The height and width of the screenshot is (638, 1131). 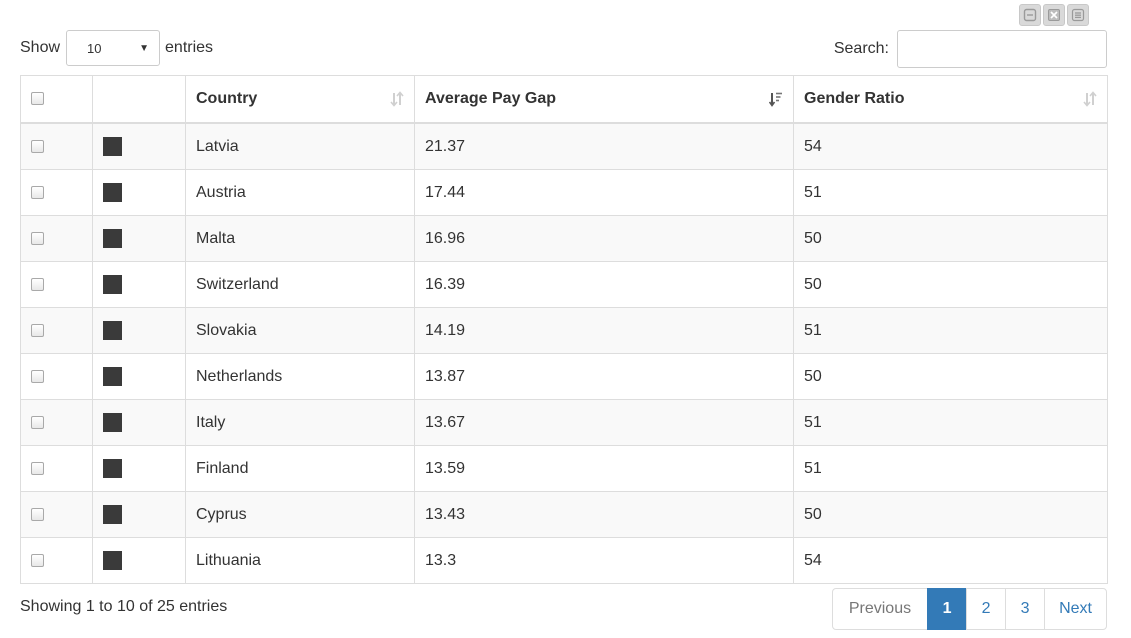 I want to click on cell-average-pay-gap: 13.43, so click(x=604, y=514).